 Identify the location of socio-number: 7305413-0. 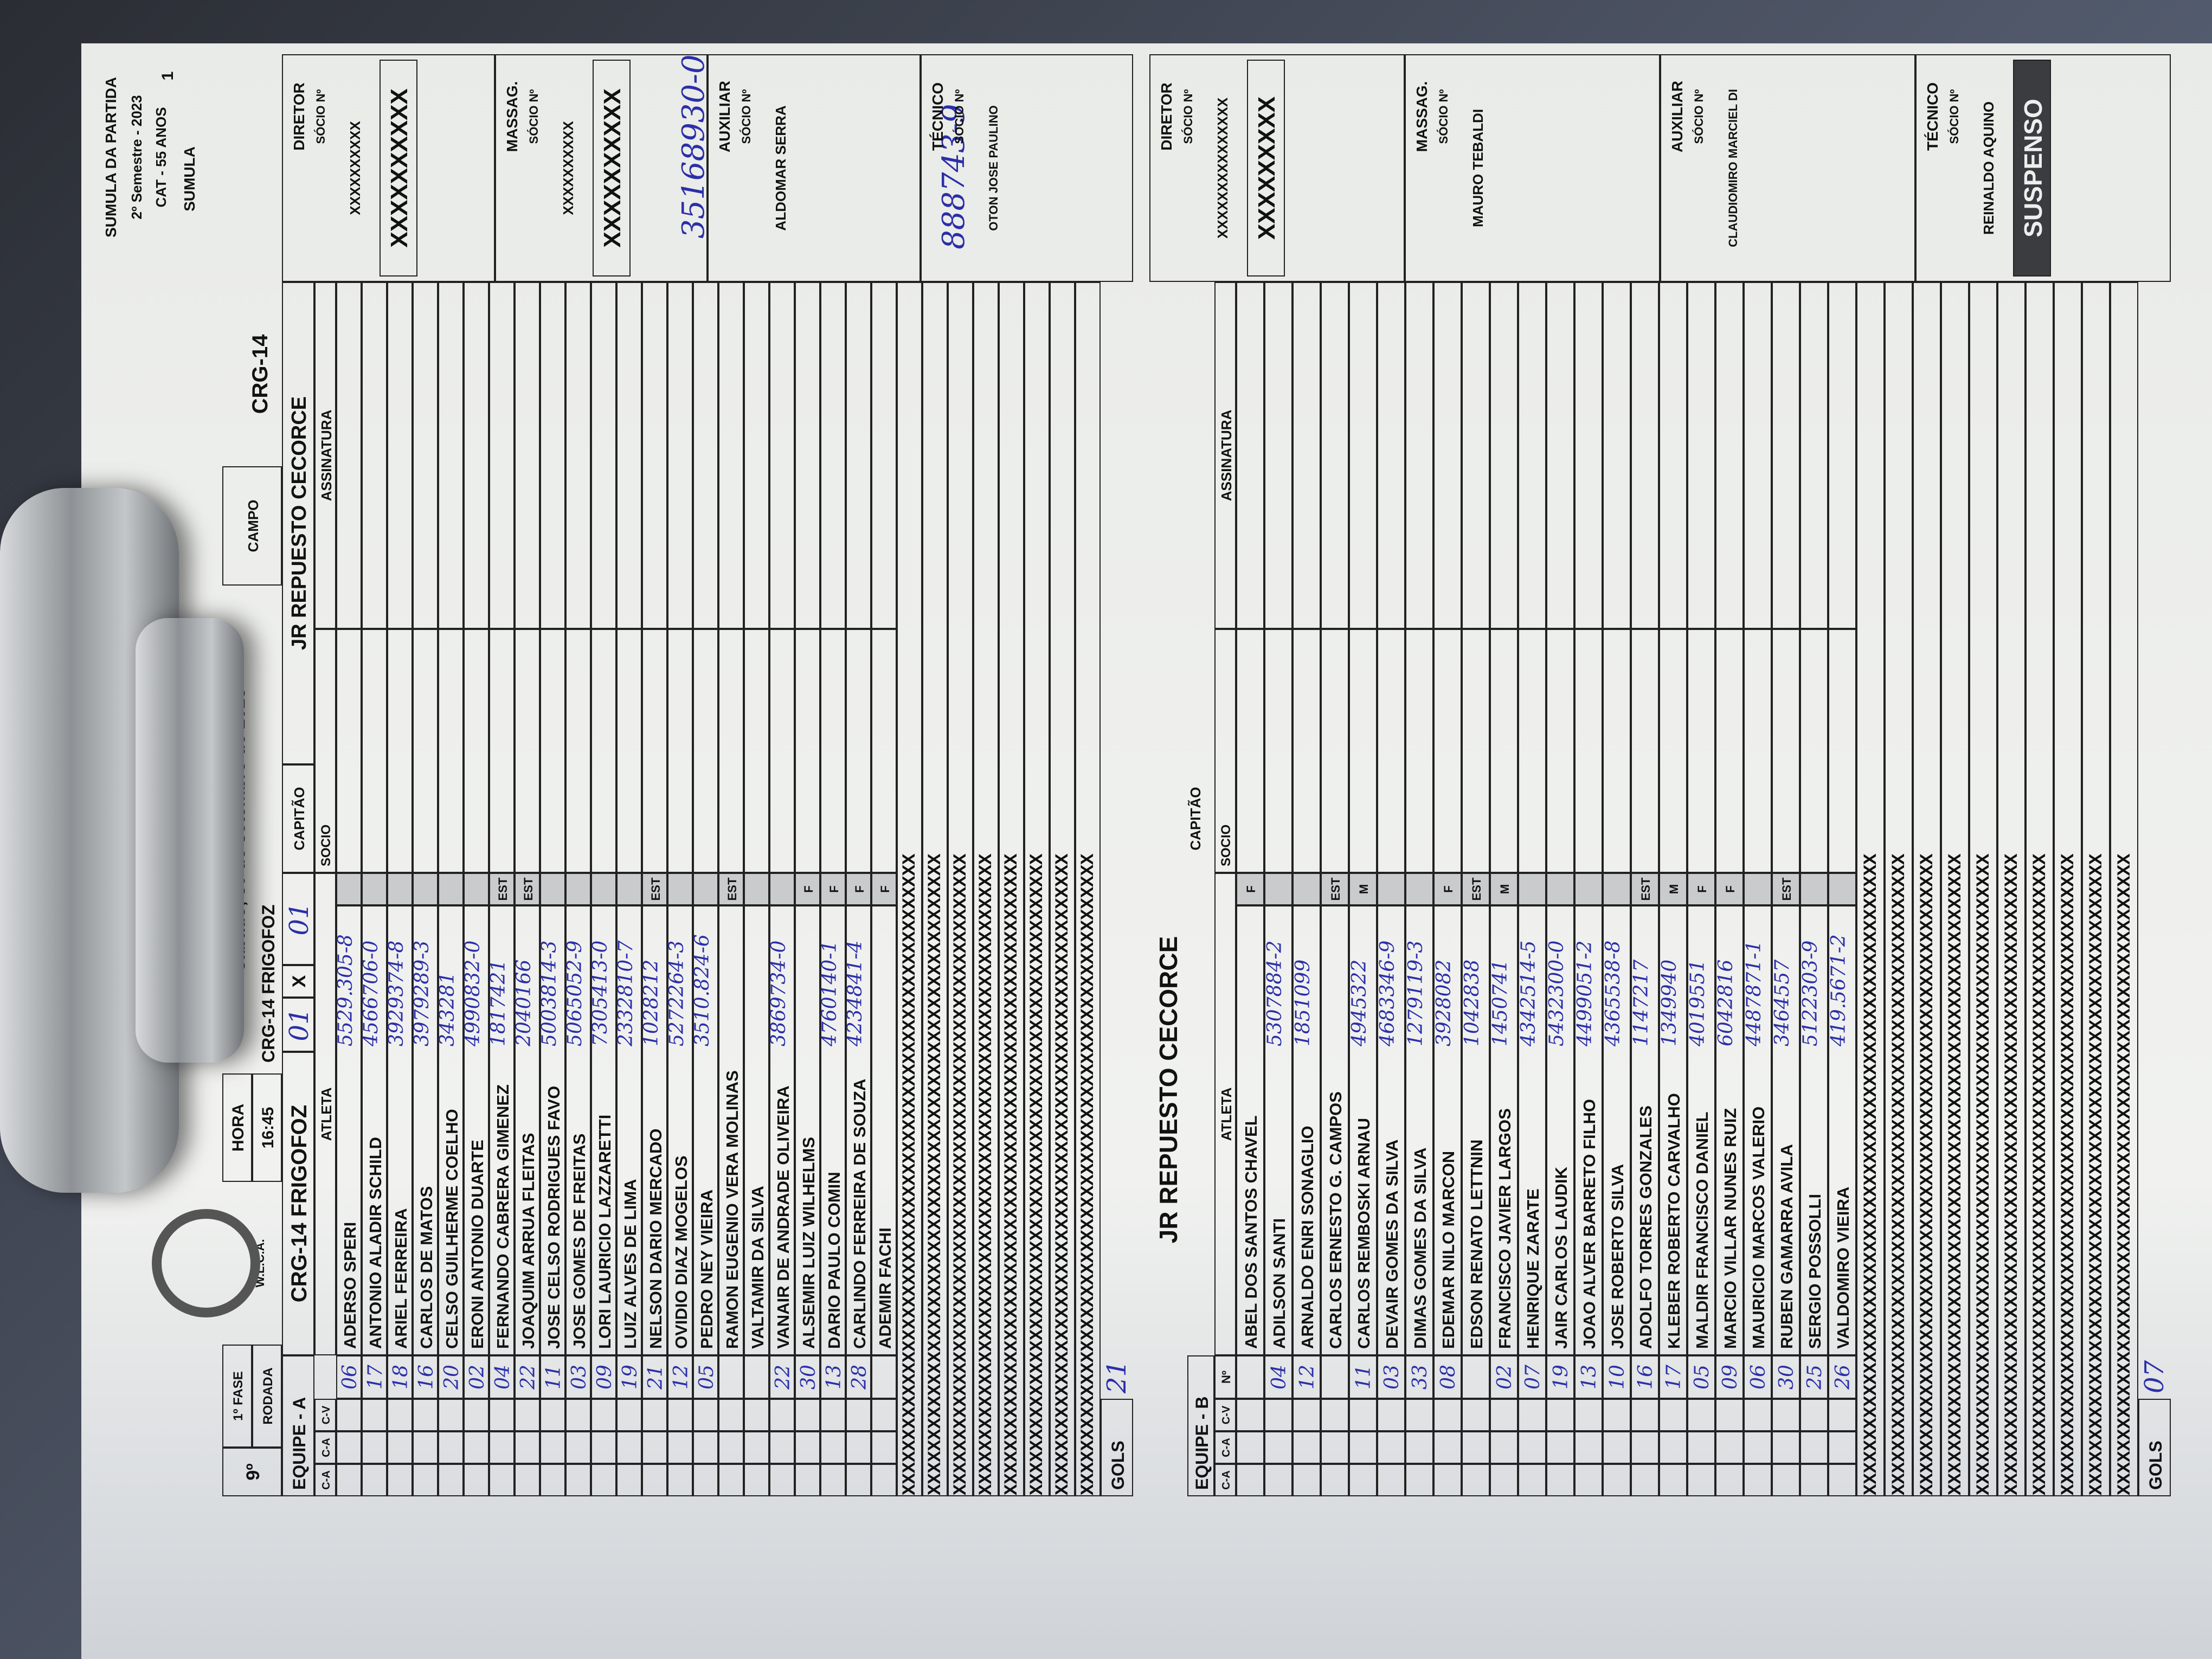
(600, 993).